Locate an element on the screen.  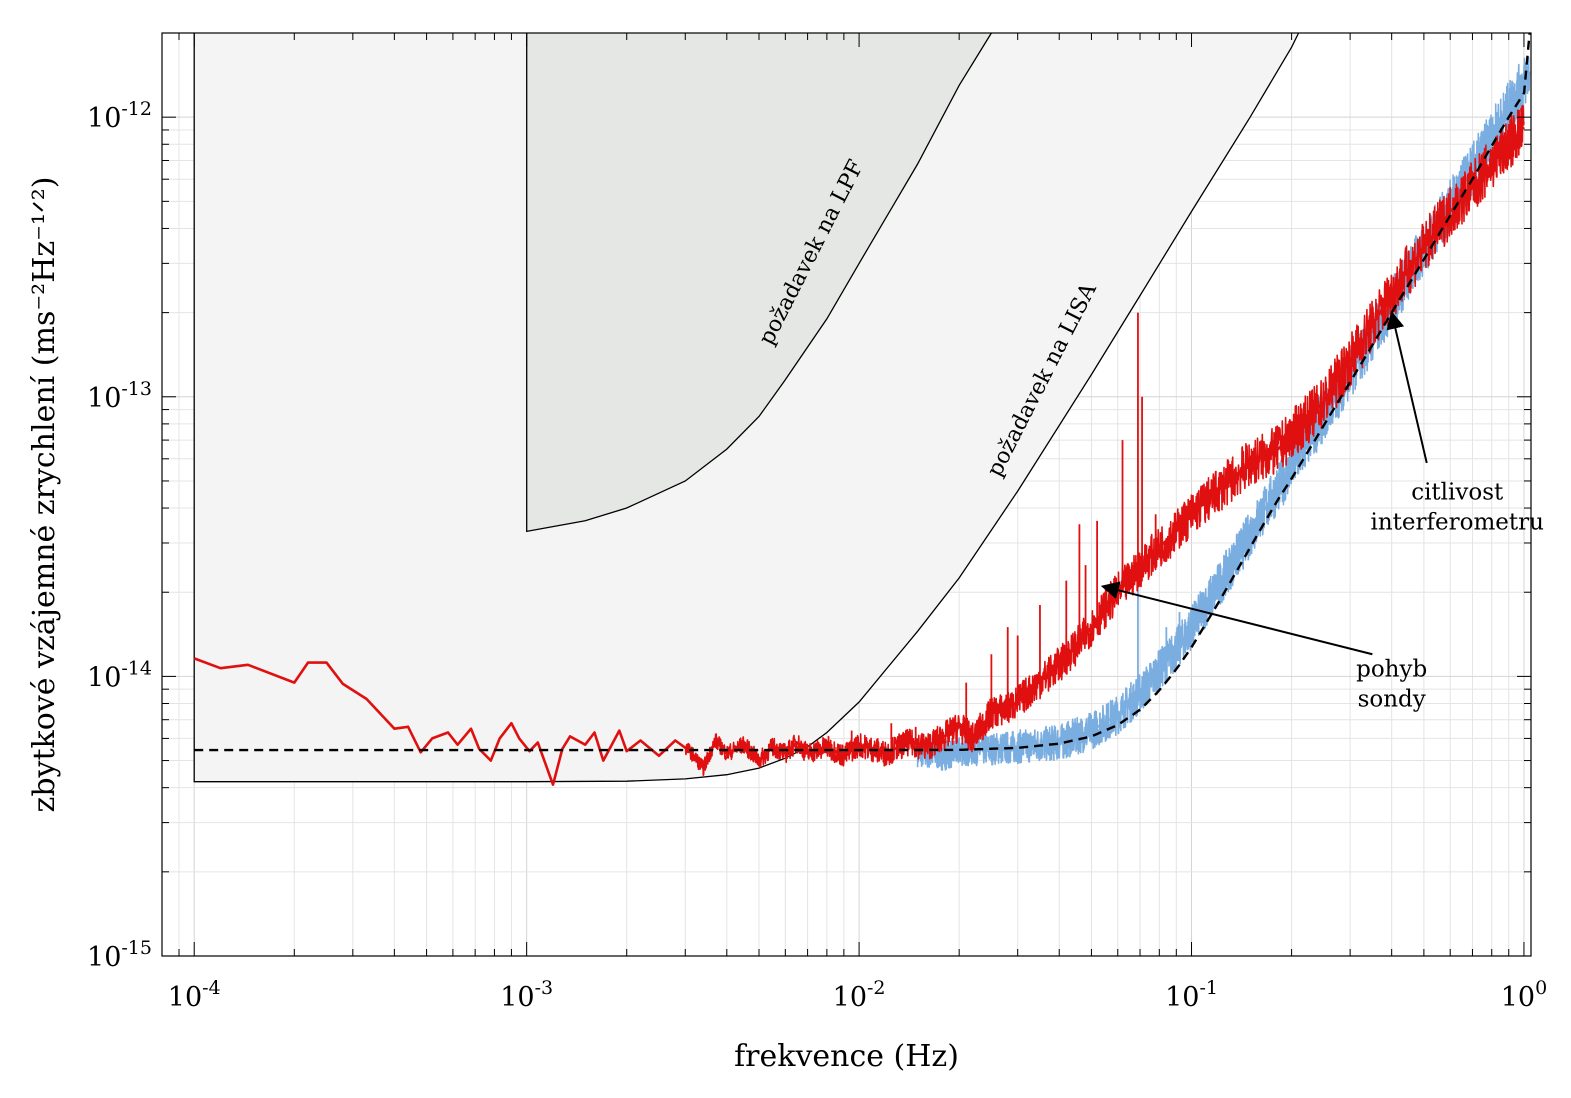
requirement-region is located at coordinates (759, 282).